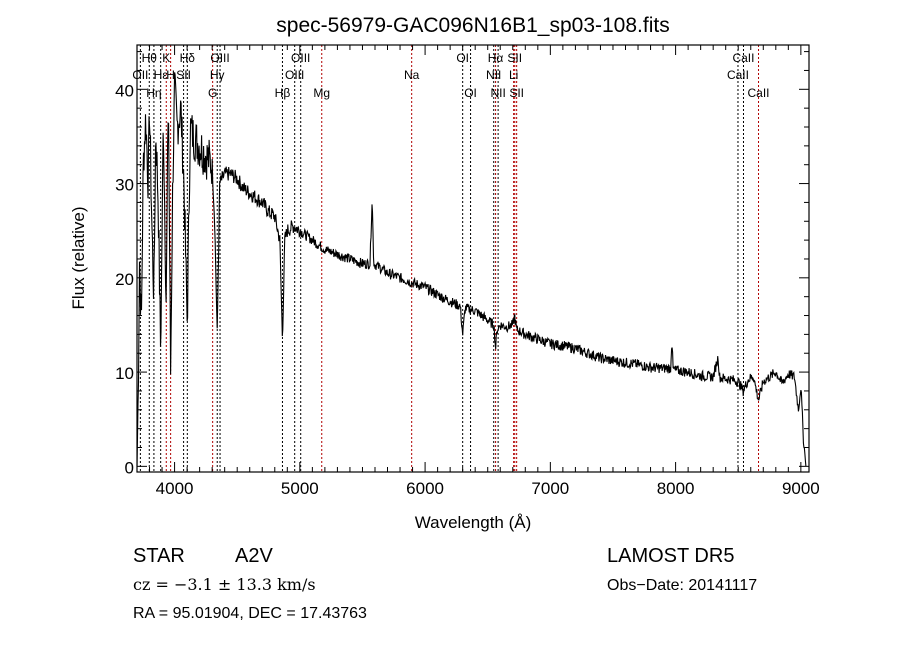 The width and height of the screenshot is (900, 649). I want to click on x-tick-label: 6000, so click(425, 488).